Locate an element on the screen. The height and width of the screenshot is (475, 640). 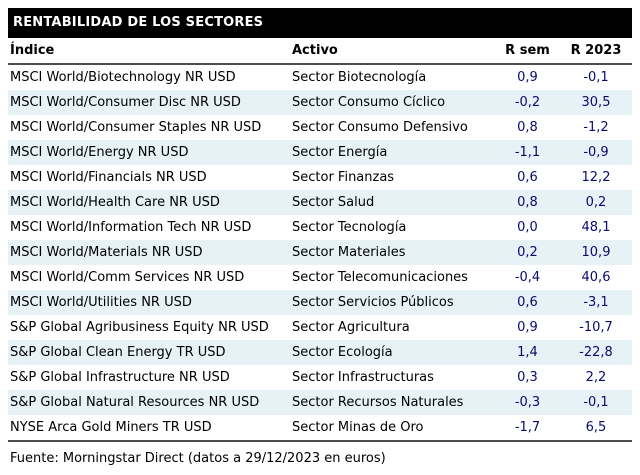
col-header-r-2023: R 2023 is located at coordinates (596, 51).